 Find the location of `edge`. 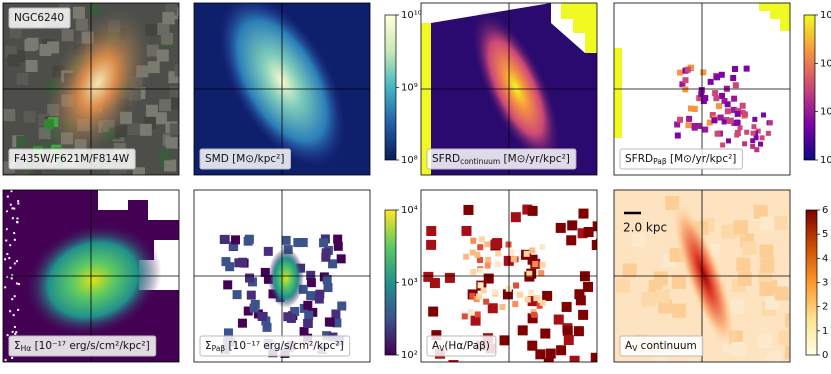

edge is located at coordinates (618, 93).